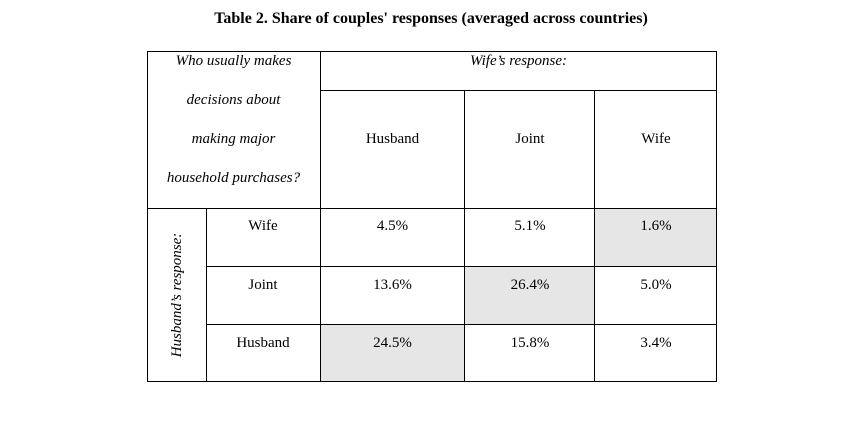  What do you see at coordinates (594, 236) in the screenshot?
I see `rule-col-joint` at bounding box center [594, 236].